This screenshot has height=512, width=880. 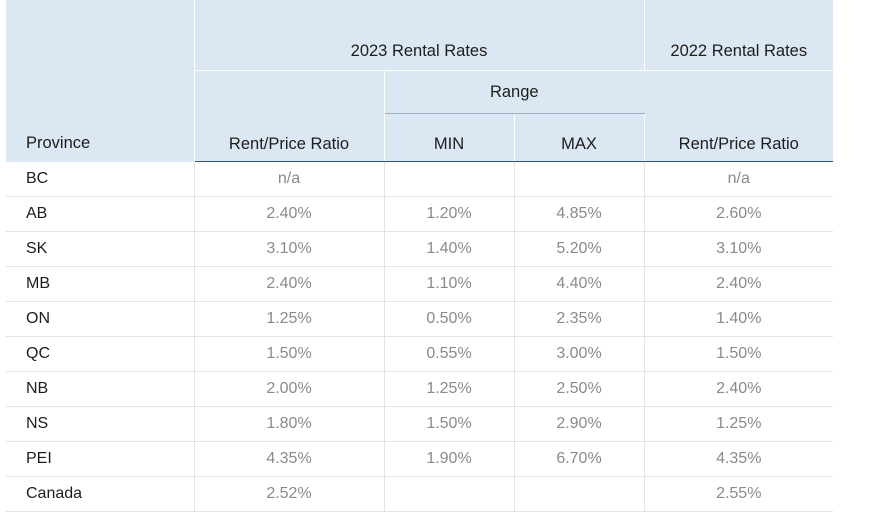 I want to click on table-row: MB 2.40% 1.10% 4.40% 2.40%, so click(x=419, y=284).